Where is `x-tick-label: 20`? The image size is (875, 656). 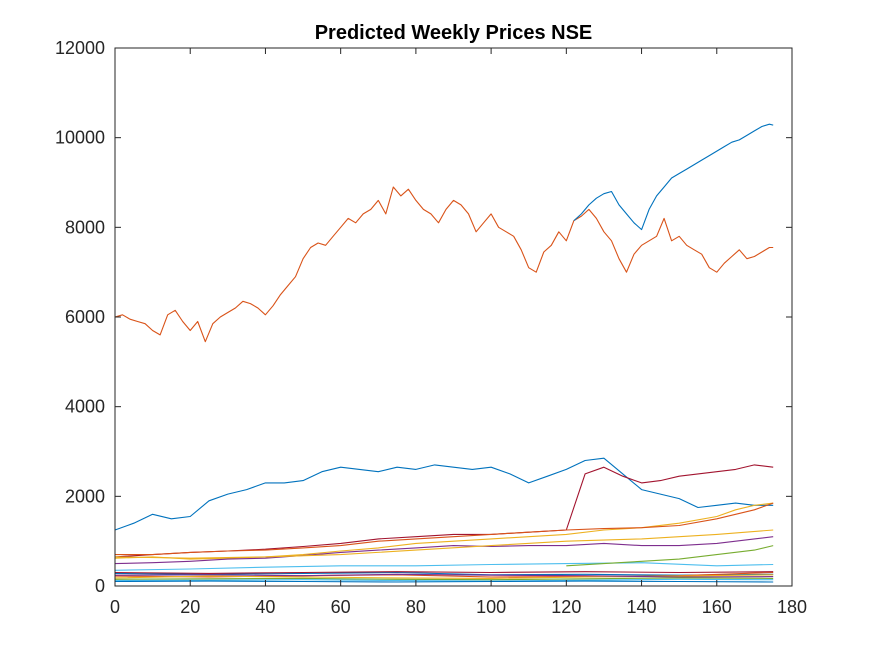
x-tick-label: 20 is located at coordinates (190, 607).